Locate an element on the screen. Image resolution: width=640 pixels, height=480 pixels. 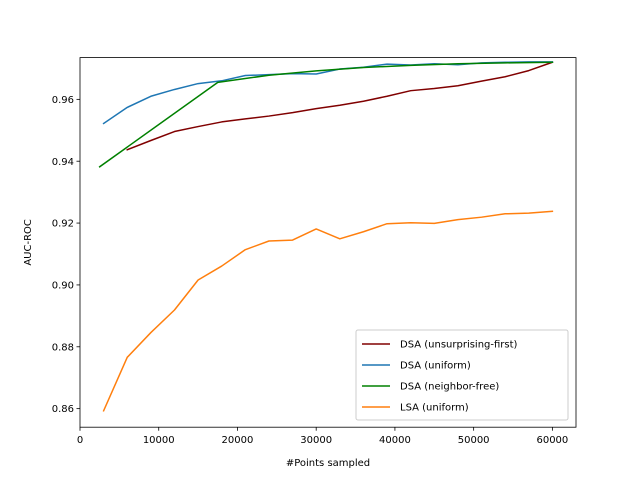
y-axis-label: AUC-ROC is located at coordinates (28, 242).